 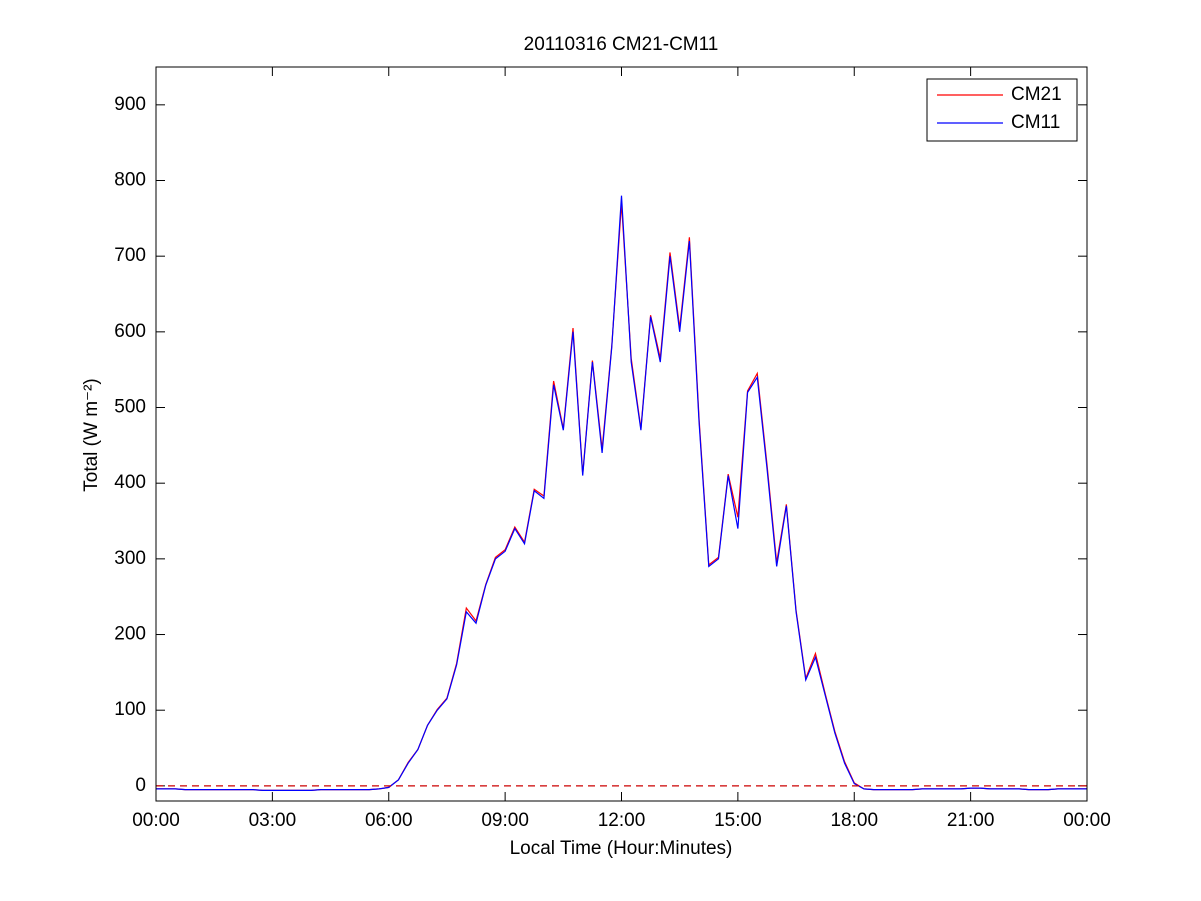 What do you see at coordinates (1036, 94) in the screenshot?
I see `legend-label: CM21` at bounding box center [1036, 94].